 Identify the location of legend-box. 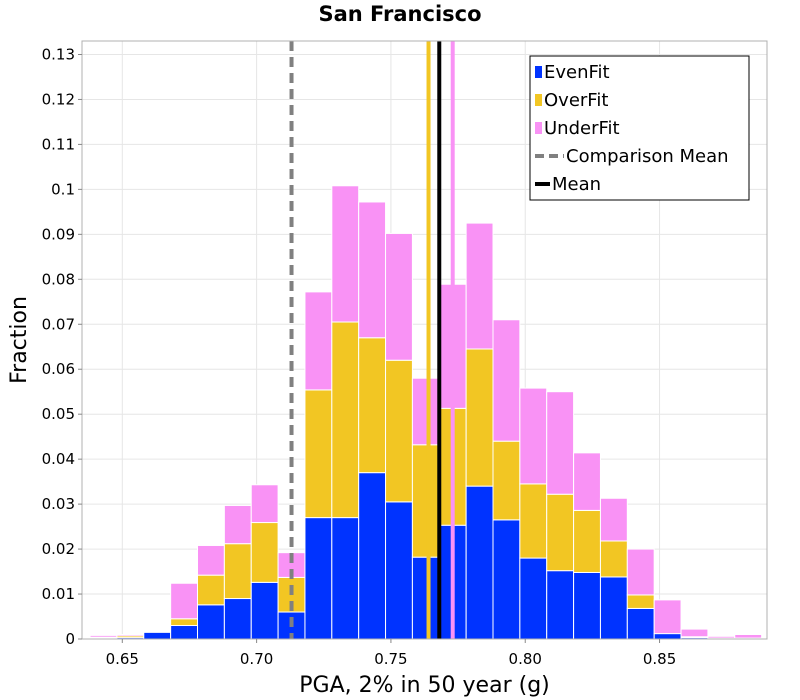
(639, 128).